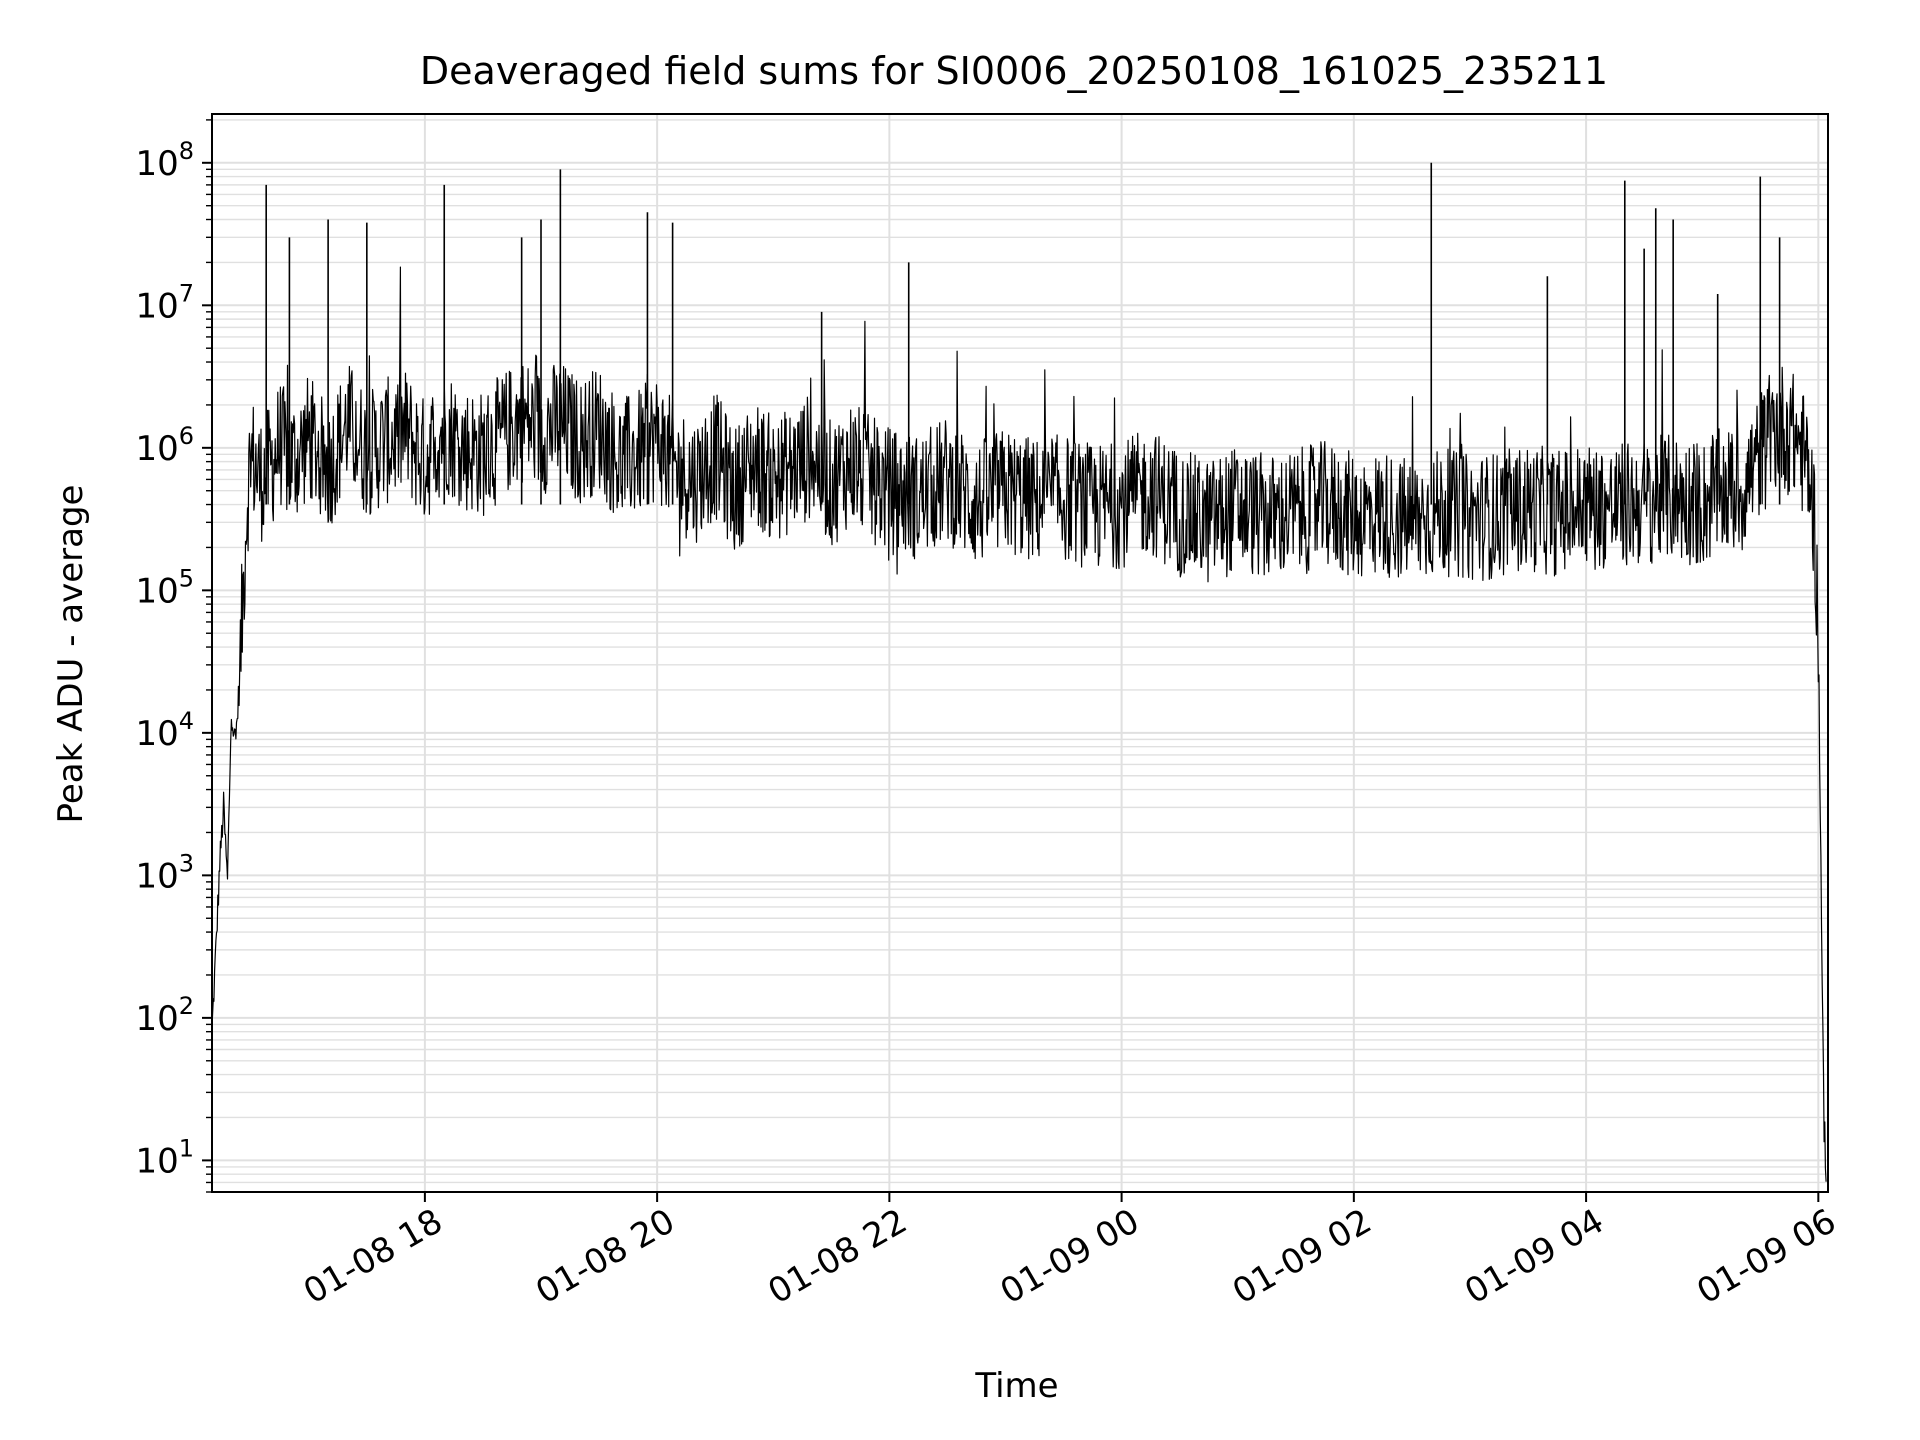 This screenshot has height=1440, width=1920. What do you see at coordinates (164, 730) in the screenshot?
I see `y-tick-label: 10⁴` at bounding box center [164, 730].